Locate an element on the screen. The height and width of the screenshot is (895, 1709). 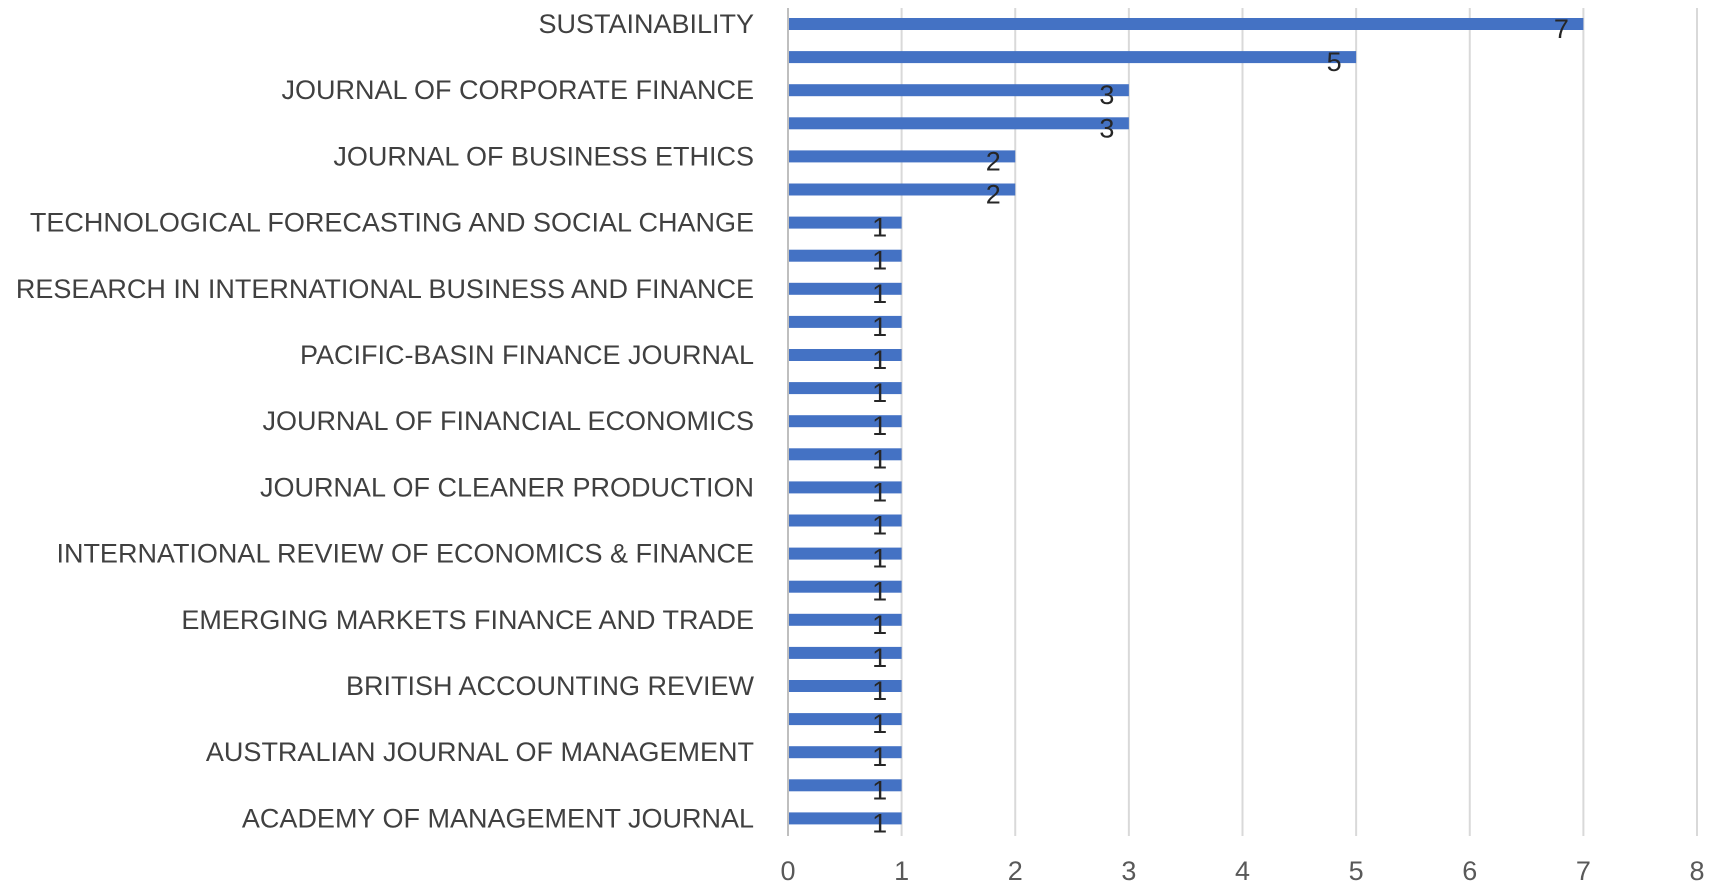
x-tick-label: 4 is located at coordinates (1242, 871).